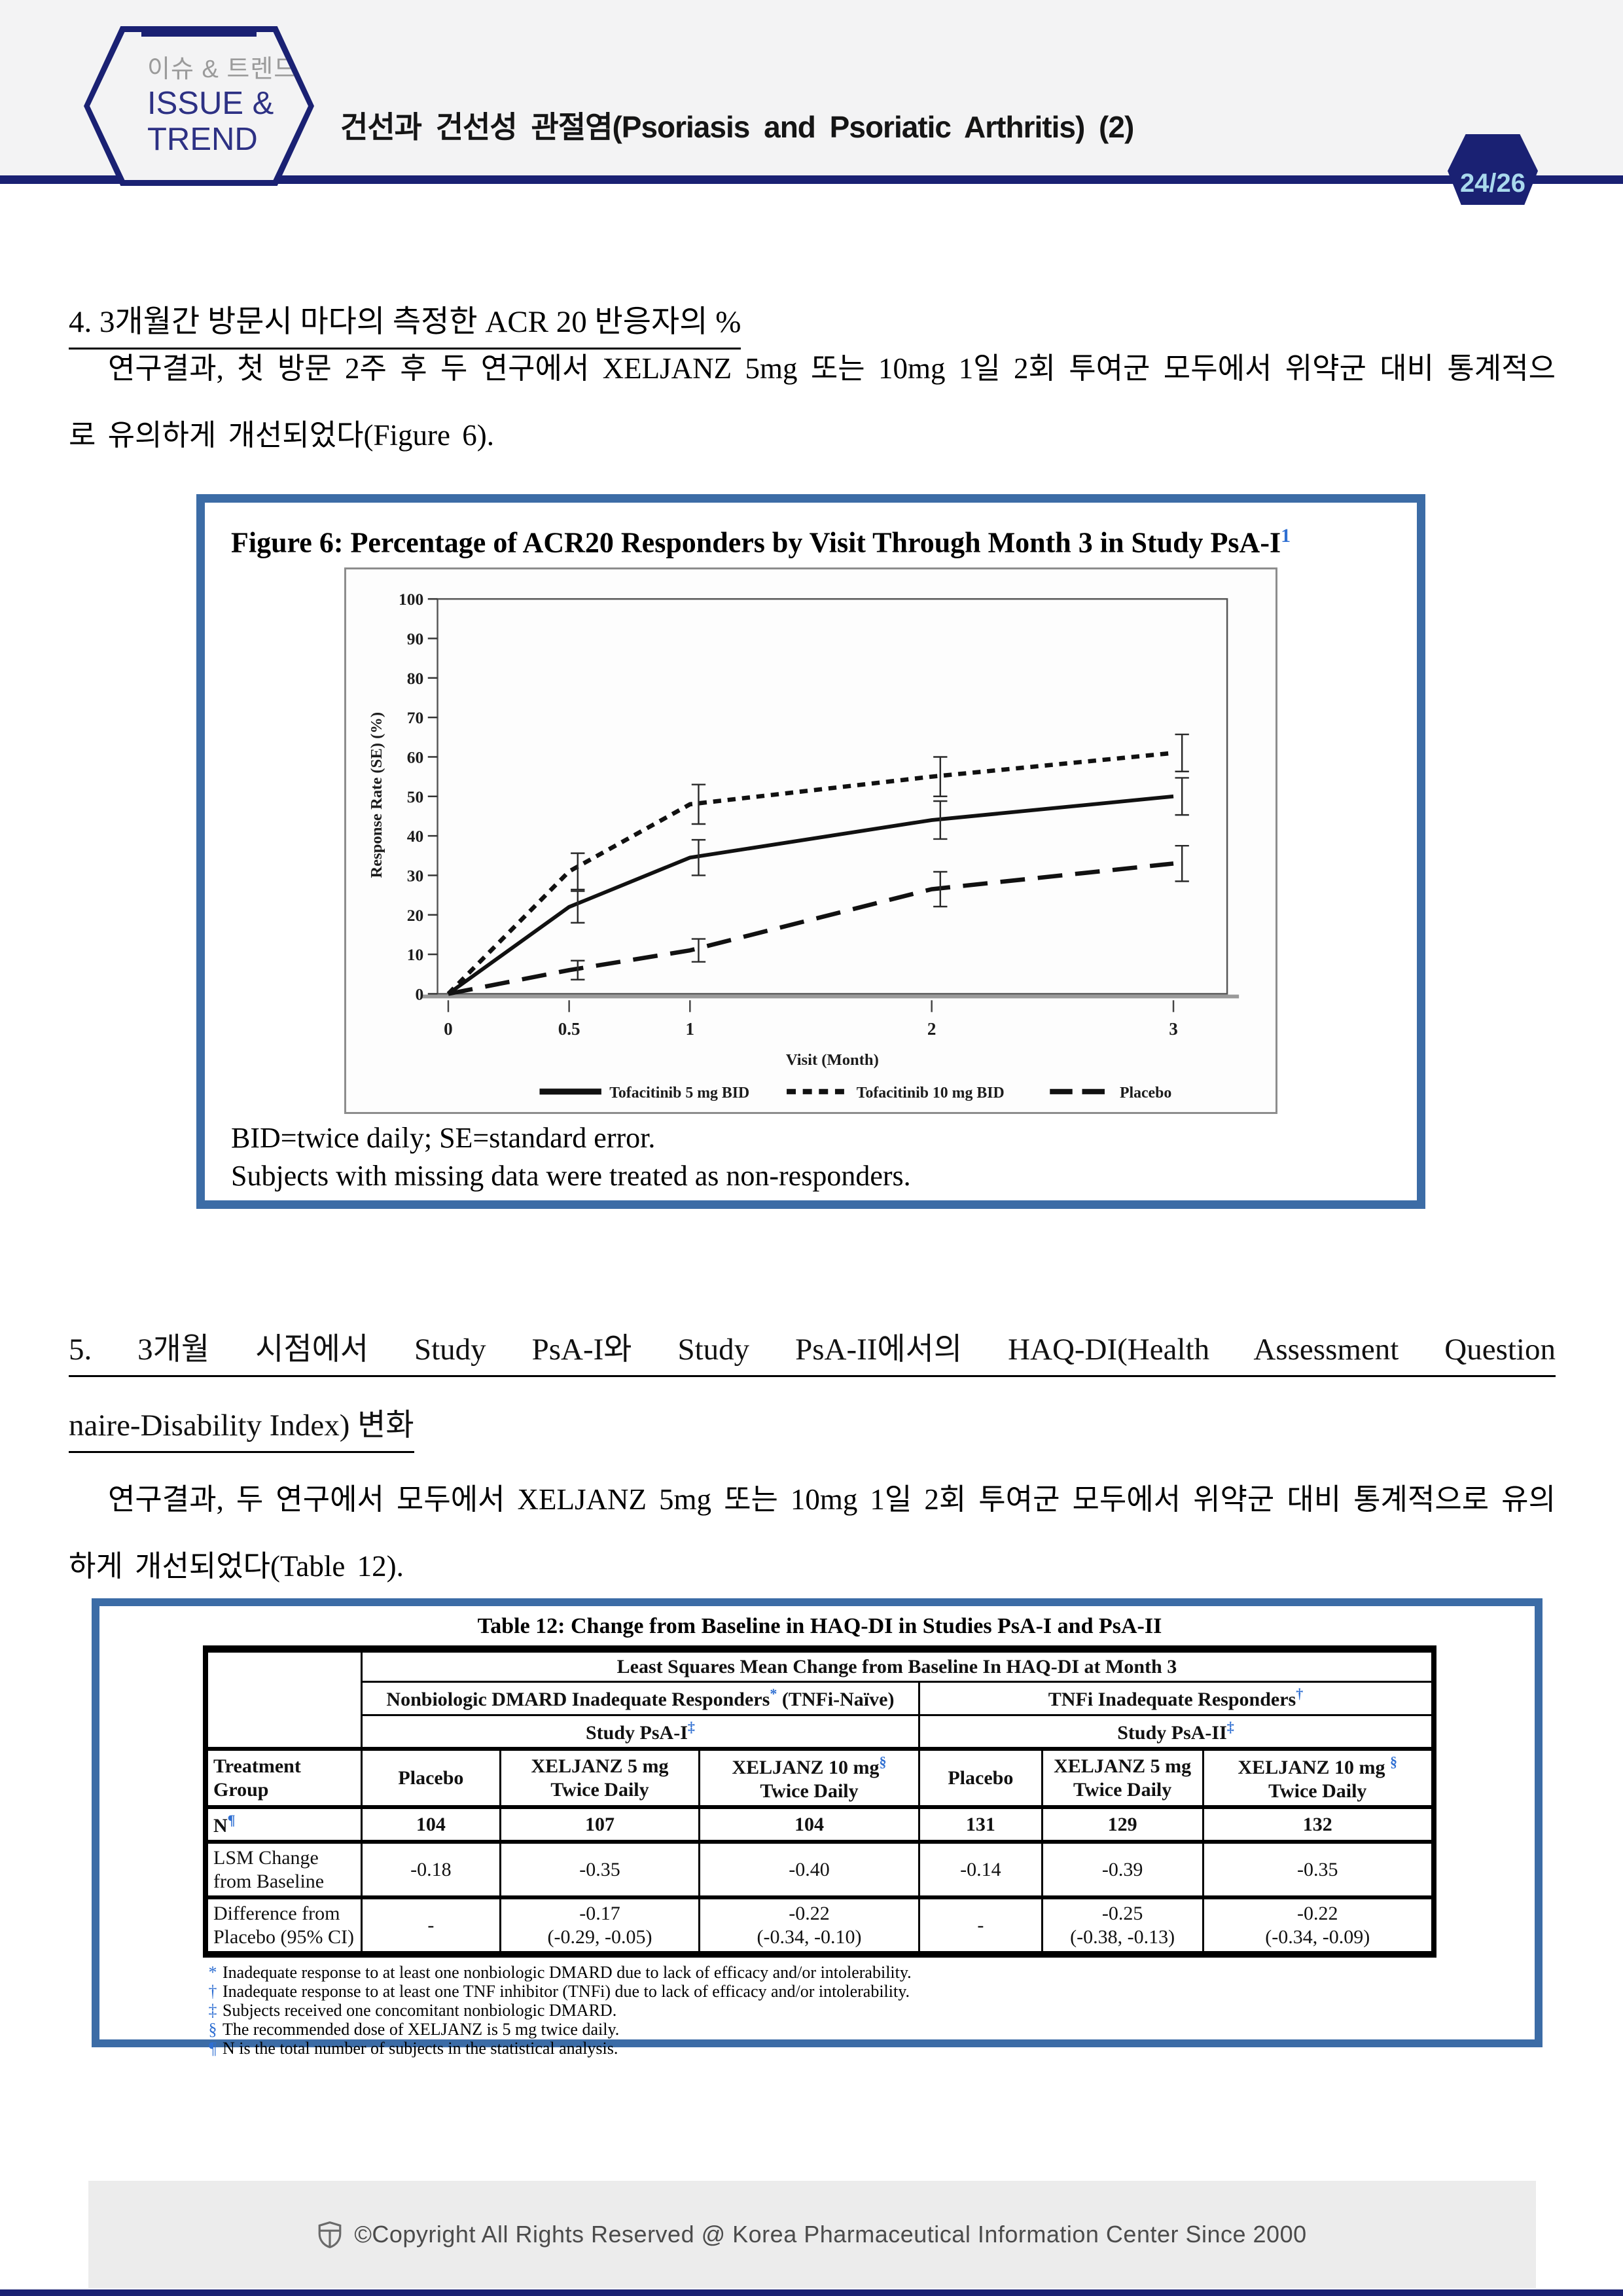 This screenshot has width=1623, height=2296. What do you see at coordinates (283, 1699) in the screenshot?
I see `empty-corner-cell` at bounding box center [283, 1699].